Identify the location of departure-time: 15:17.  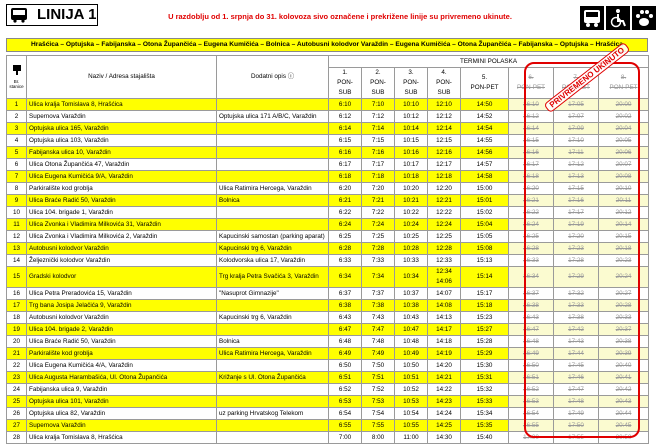
(484, 293).